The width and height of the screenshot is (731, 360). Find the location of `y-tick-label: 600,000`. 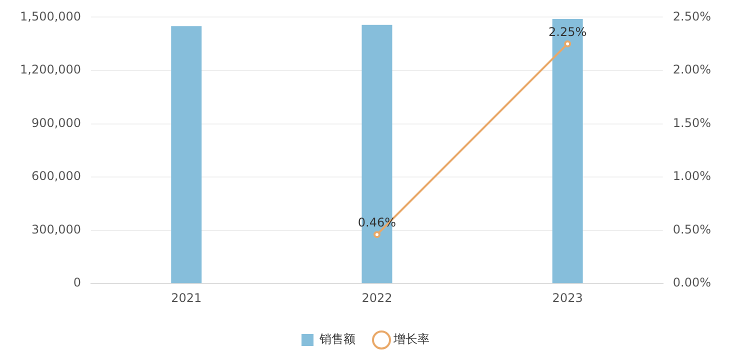

y-tick-label: 600,000 is located at coordinates (56, 176).